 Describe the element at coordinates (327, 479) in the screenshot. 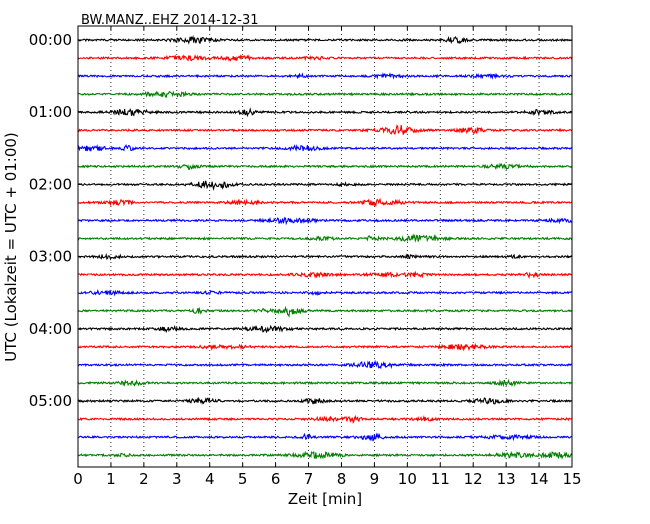

I see `x-tick-labels: 0 1 2 3 4 5 6 7 8 9 10 11 12 13 14 15` at that location.